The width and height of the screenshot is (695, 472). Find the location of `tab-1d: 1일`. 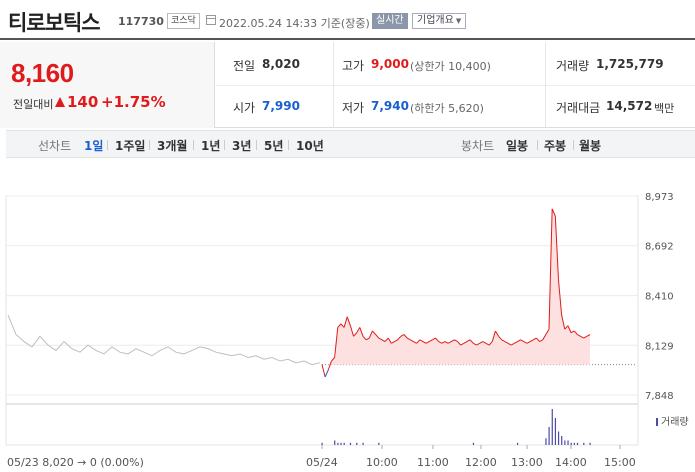

tab-1d: 1일 is located at coordinates (94, 146).